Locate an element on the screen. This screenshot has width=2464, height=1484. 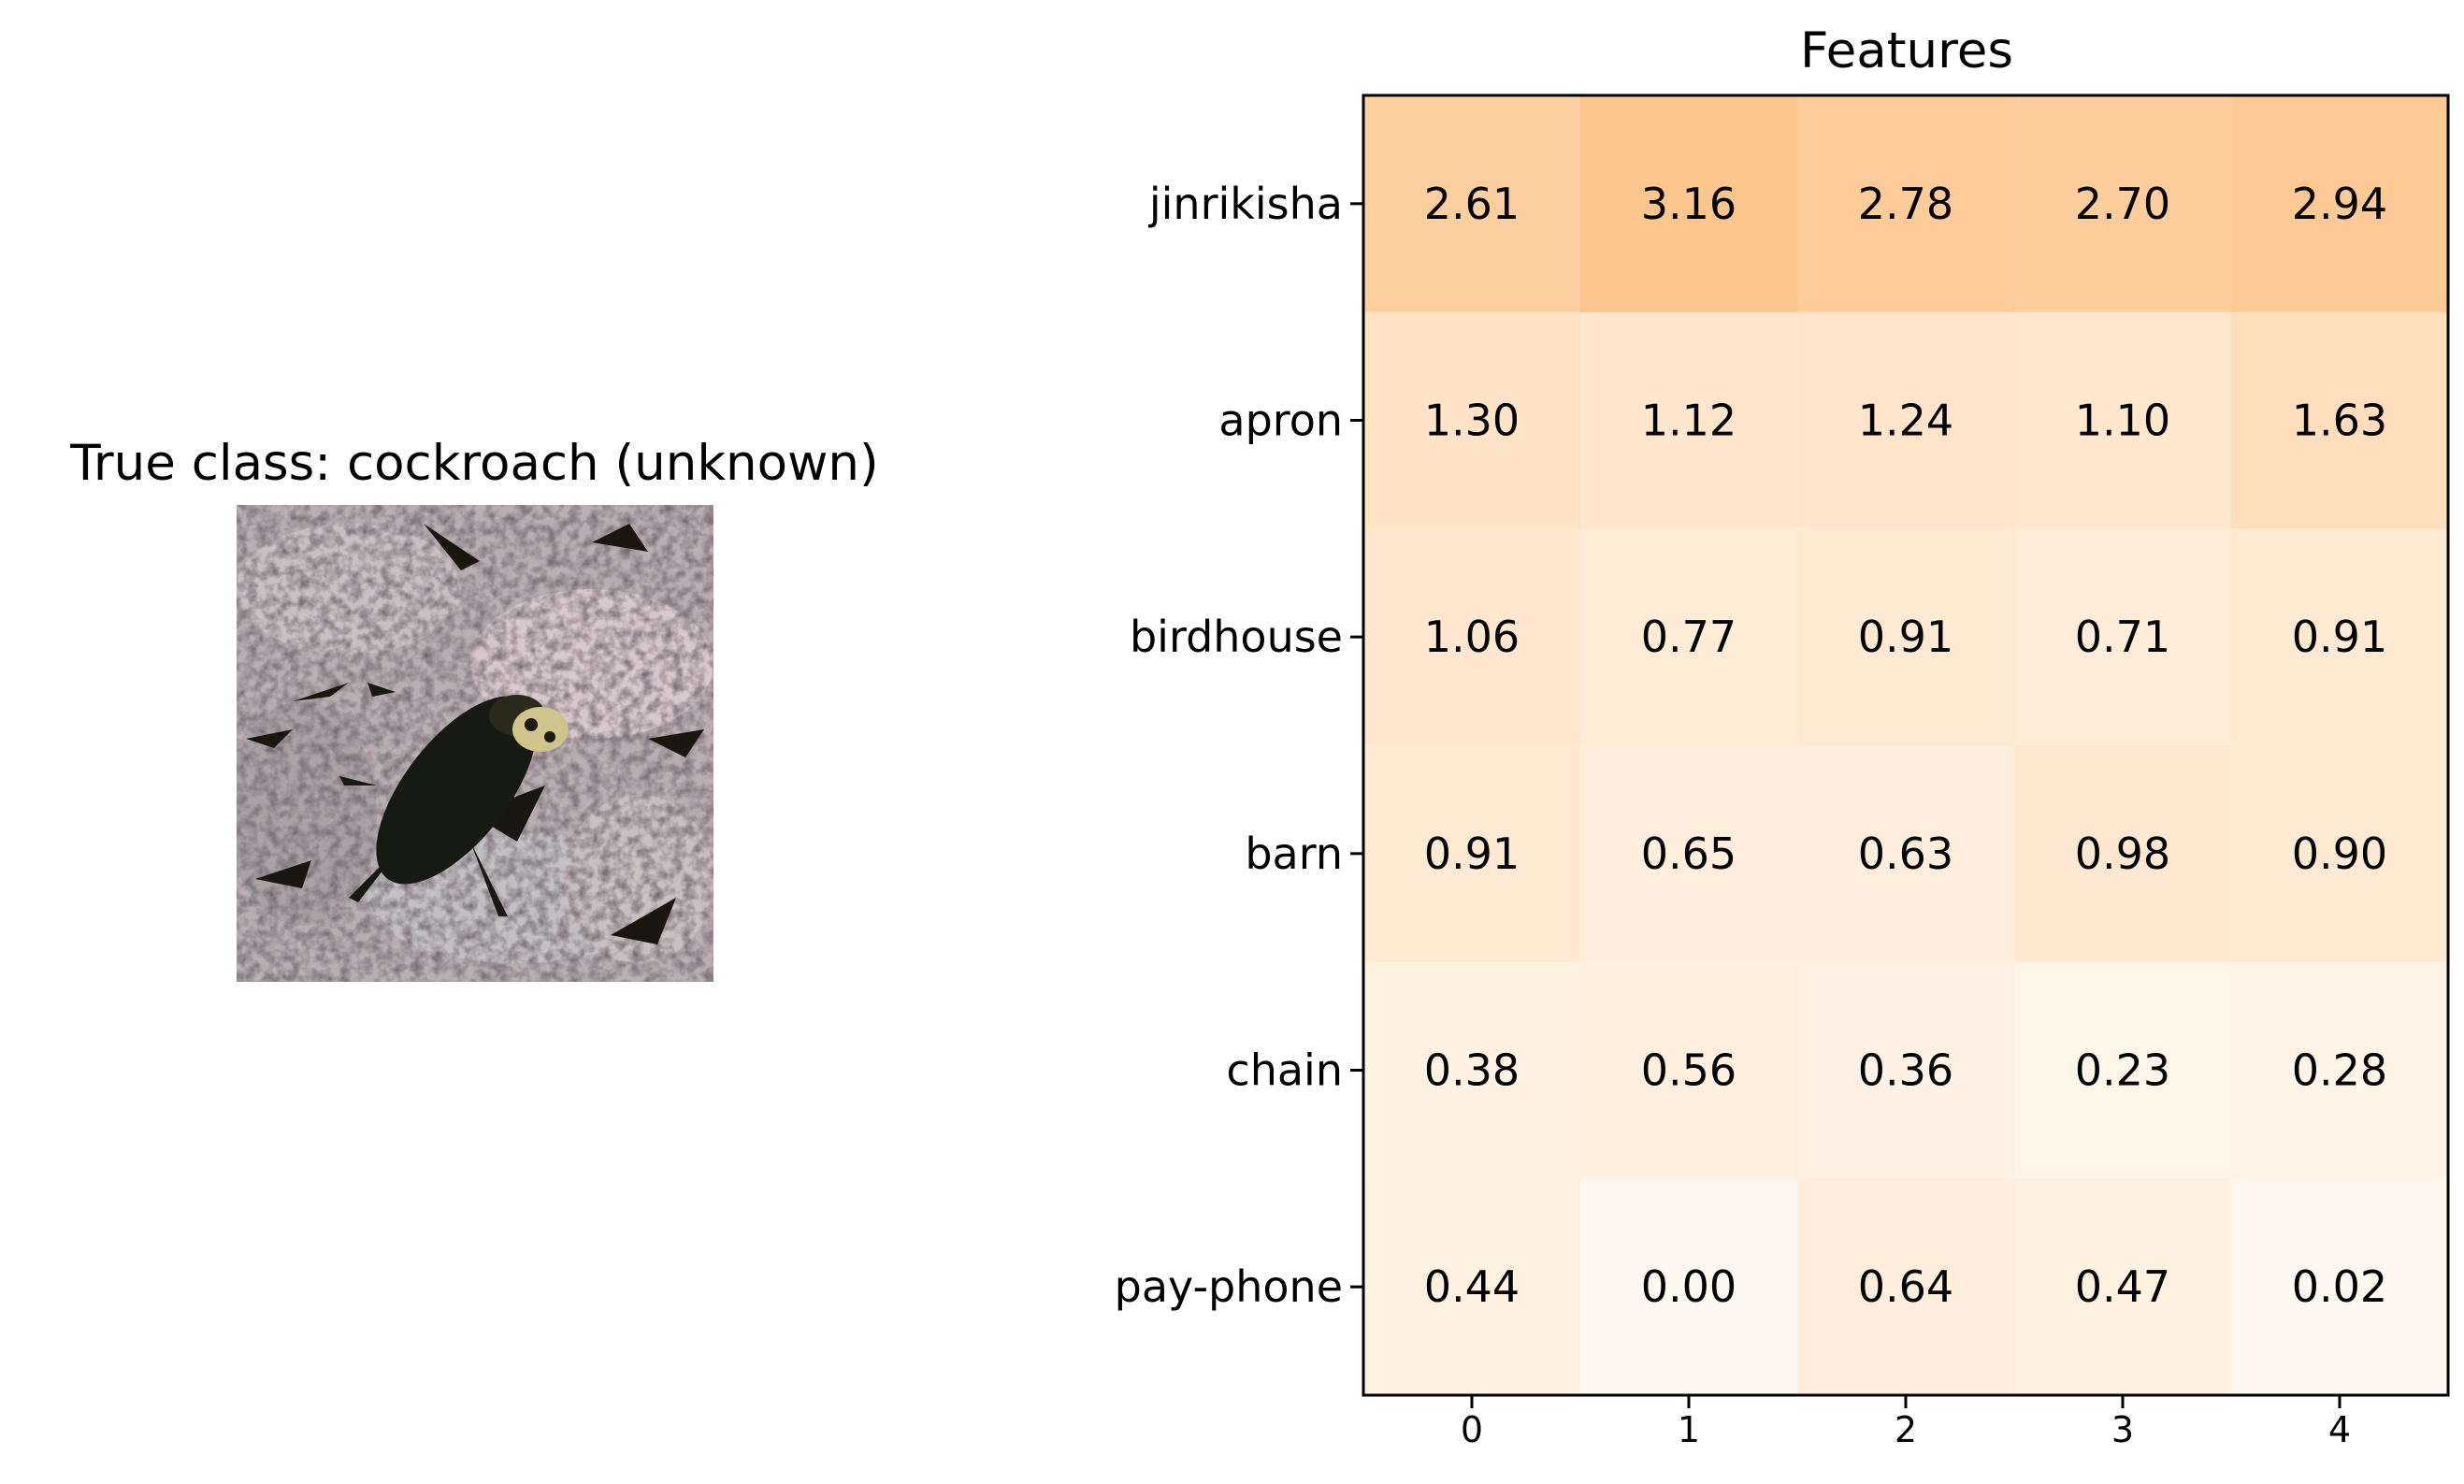
cell-value-label: 2.70 is located at coordinates (2122, 204).